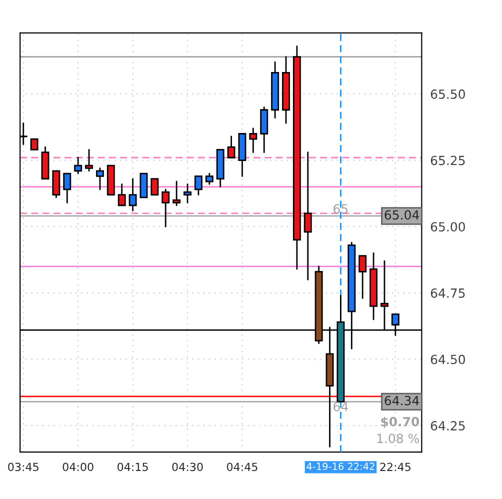 The height and width of the screenshot is (499, 502). What do you see at coordinates (395, 467) in the screenshot?
I see `x-tick-label: 22:45` at bounding box center [395, 467].